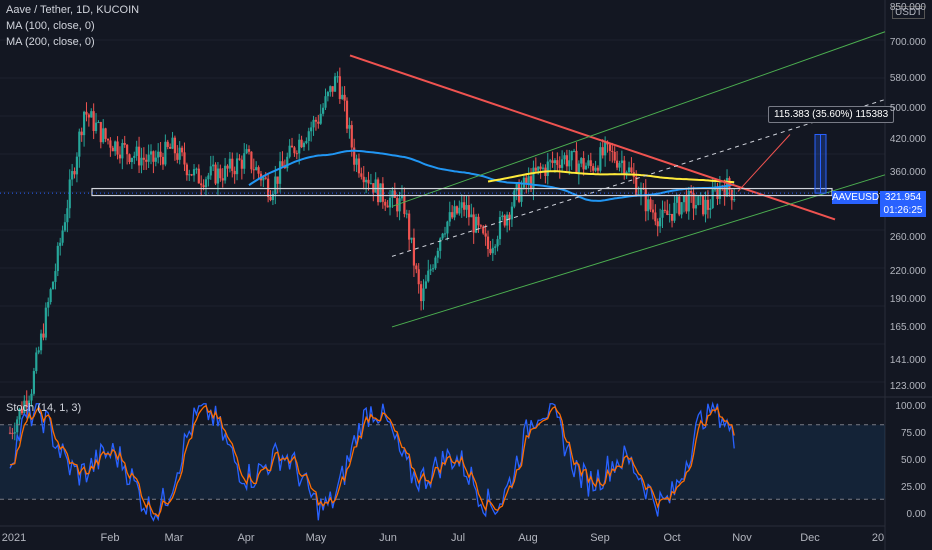  Describe the element at coordinates (388, 538) in the screenshot. I see `time-tick-label: Jun` at that location.